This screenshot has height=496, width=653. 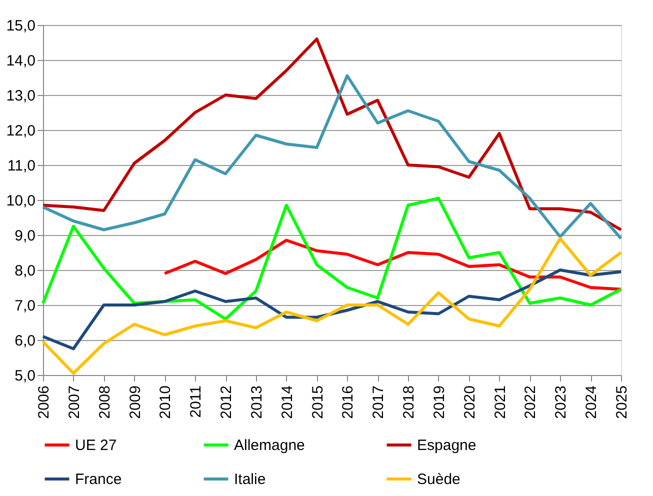 I want to click on y-tick-label: 14,0, so click(x=21, y=61).